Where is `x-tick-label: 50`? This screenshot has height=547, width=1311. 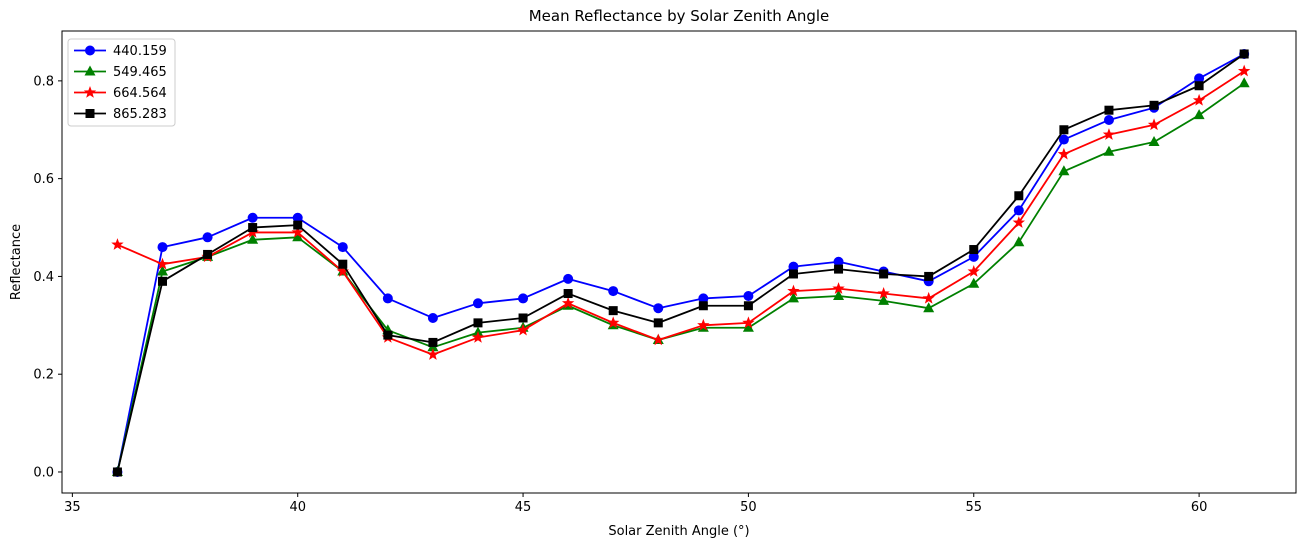
x-tick-label: 50 is located at coordinates (748, 507).